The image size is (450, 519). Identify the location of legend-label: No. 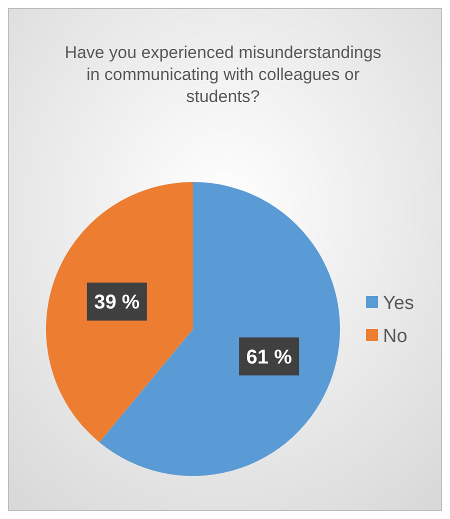
(395, 336).